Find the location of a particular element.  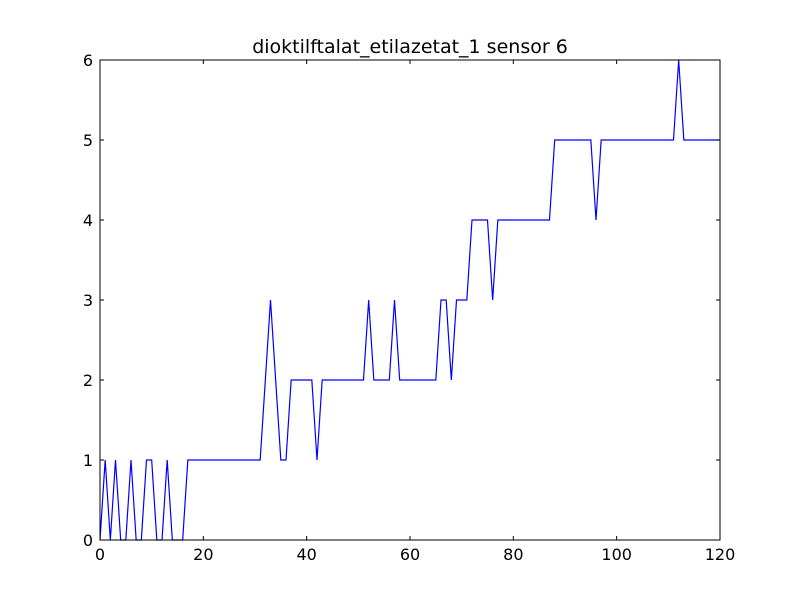

y-tick-label: 5 is located at coordinates (88, 140).